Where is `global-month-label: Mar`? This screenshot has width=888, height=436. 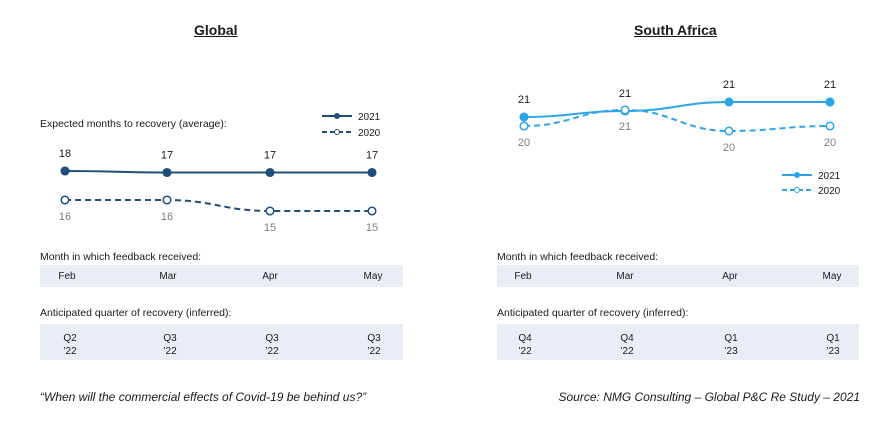
global-month-label: Mar is located at coordinates (168, 276).